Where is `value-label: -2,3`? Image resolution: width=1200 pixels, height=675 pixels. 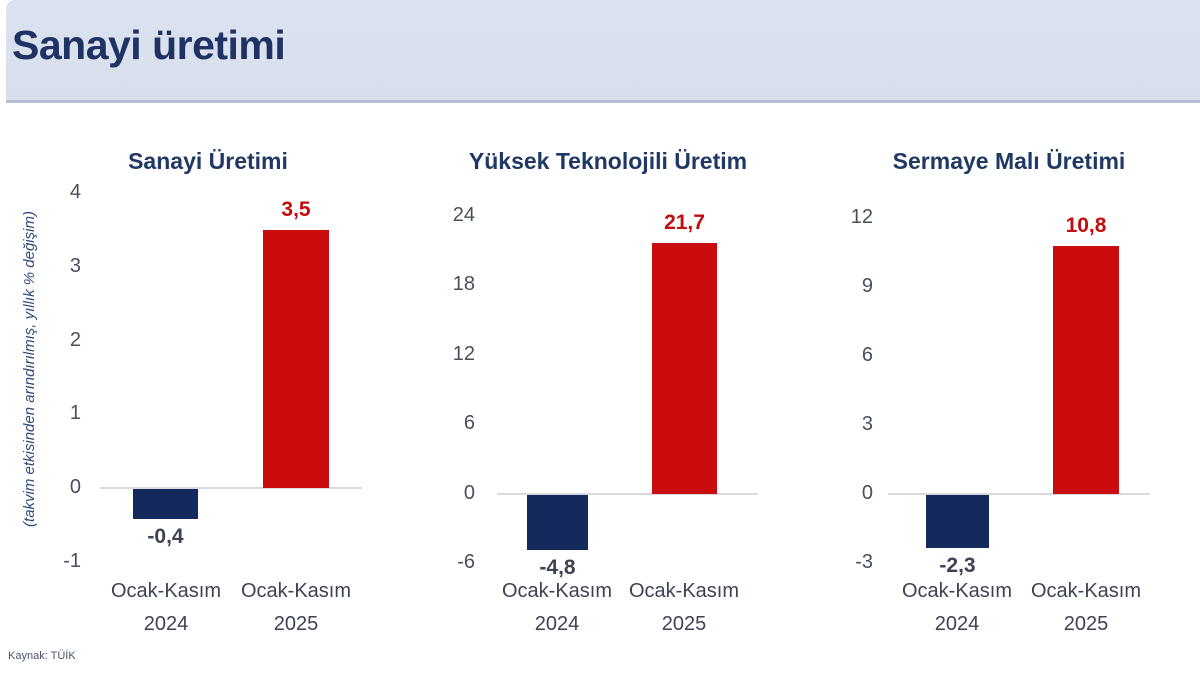
value-label: -2,3 is located at coordinates (957, 565).